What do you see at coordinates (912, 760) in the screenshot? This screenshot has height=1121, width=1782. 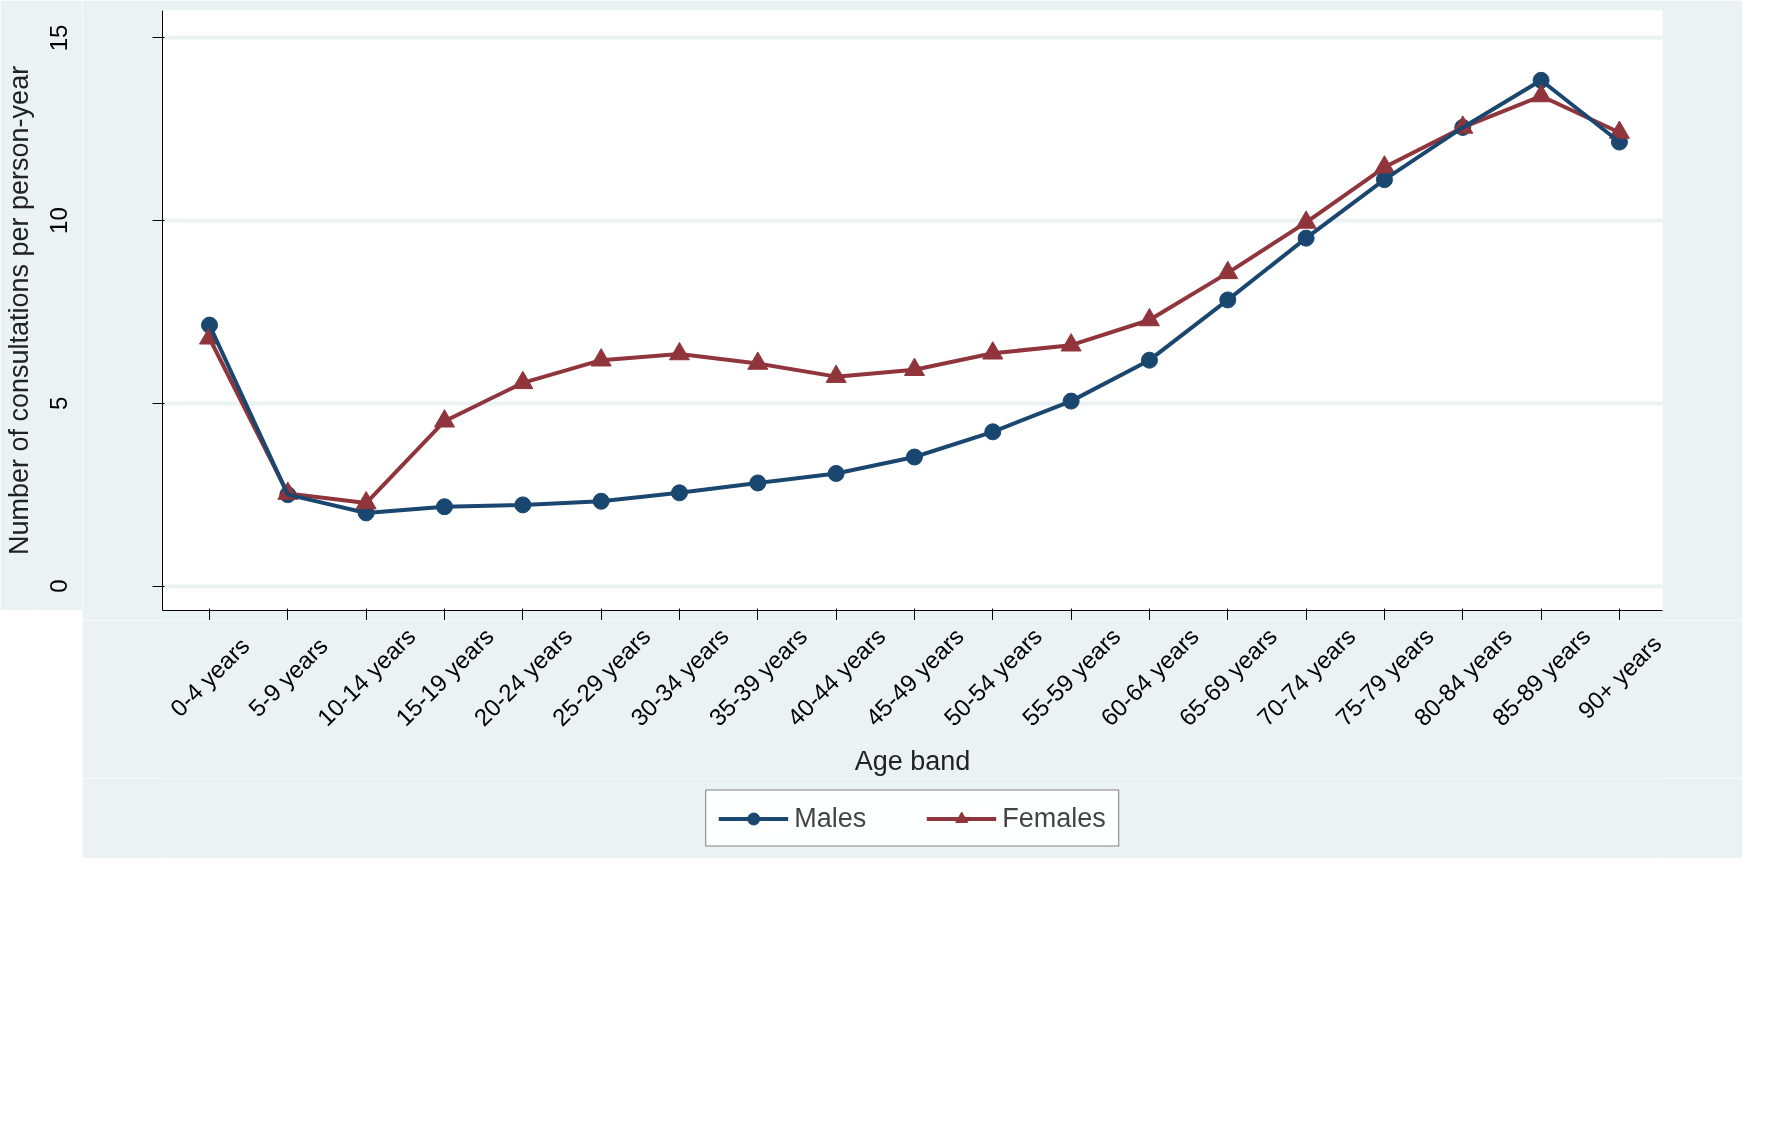 I see `x-axis-title: Age band` at bounding box center [912, 760].